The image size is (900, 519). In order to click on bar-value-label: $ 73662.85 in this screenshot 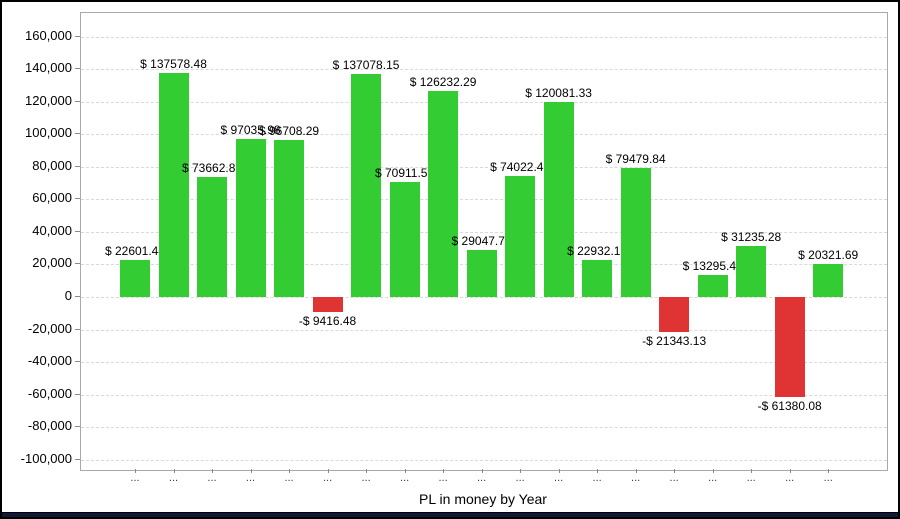, I will do `click(212, 168)`.